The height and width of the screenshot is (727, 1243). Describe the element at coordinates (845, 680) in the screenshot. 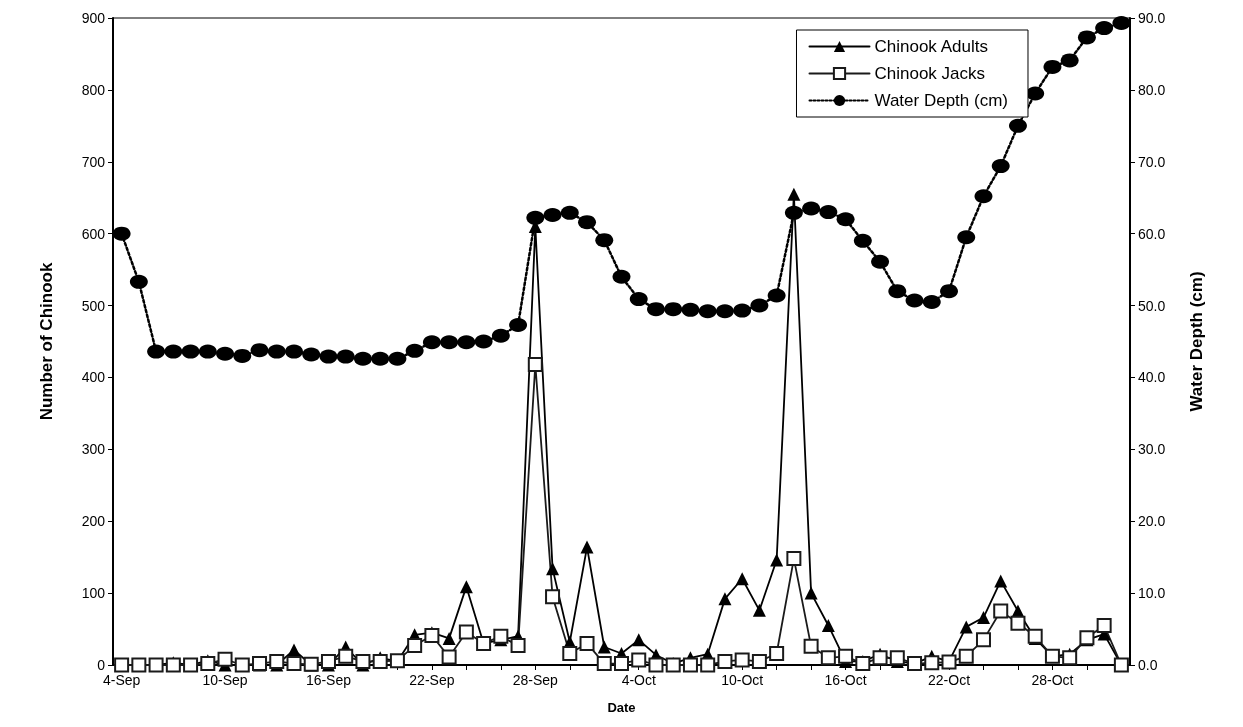

I see `x-tick-label: 16-Oct` at that location.